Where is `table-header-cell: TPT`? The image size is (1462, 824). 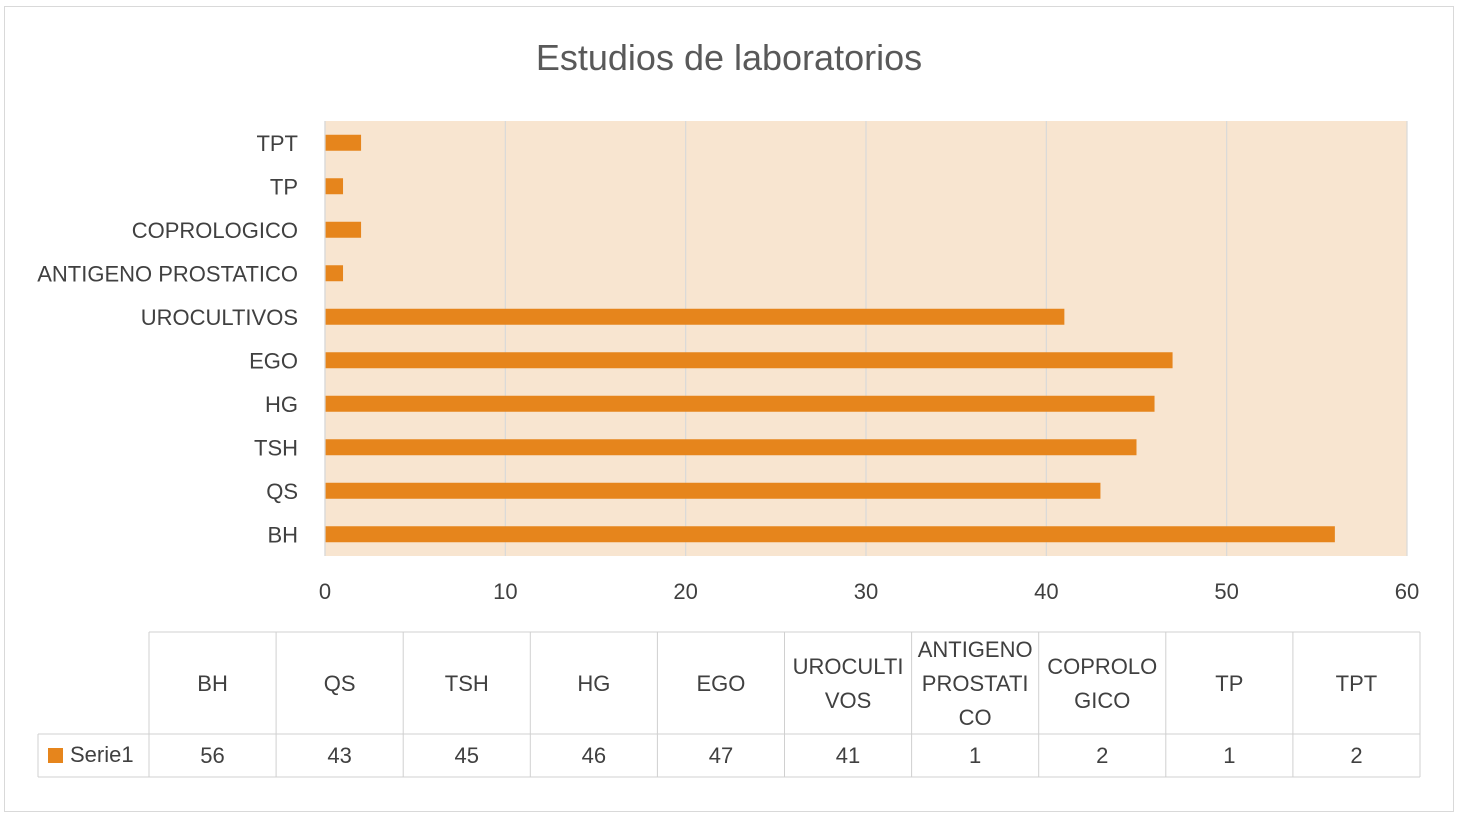 table-header-cell: TPT is located at coordinates (1357, 683).